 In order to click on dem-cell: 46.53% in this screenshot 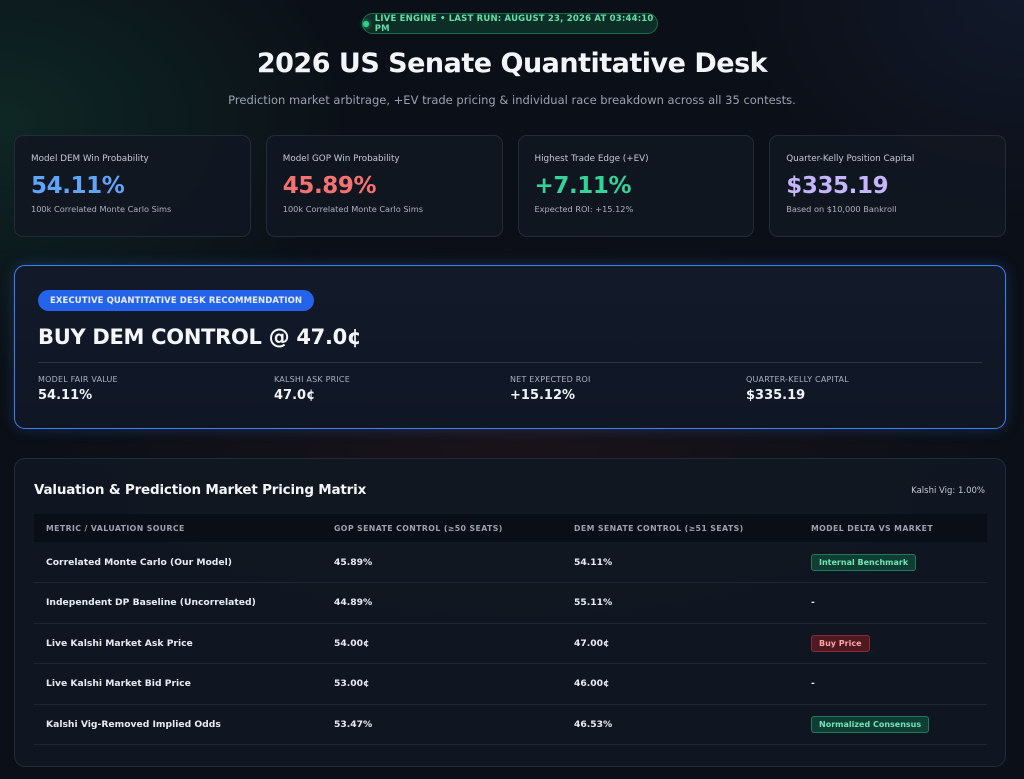, I will do `click(680, 724)`.